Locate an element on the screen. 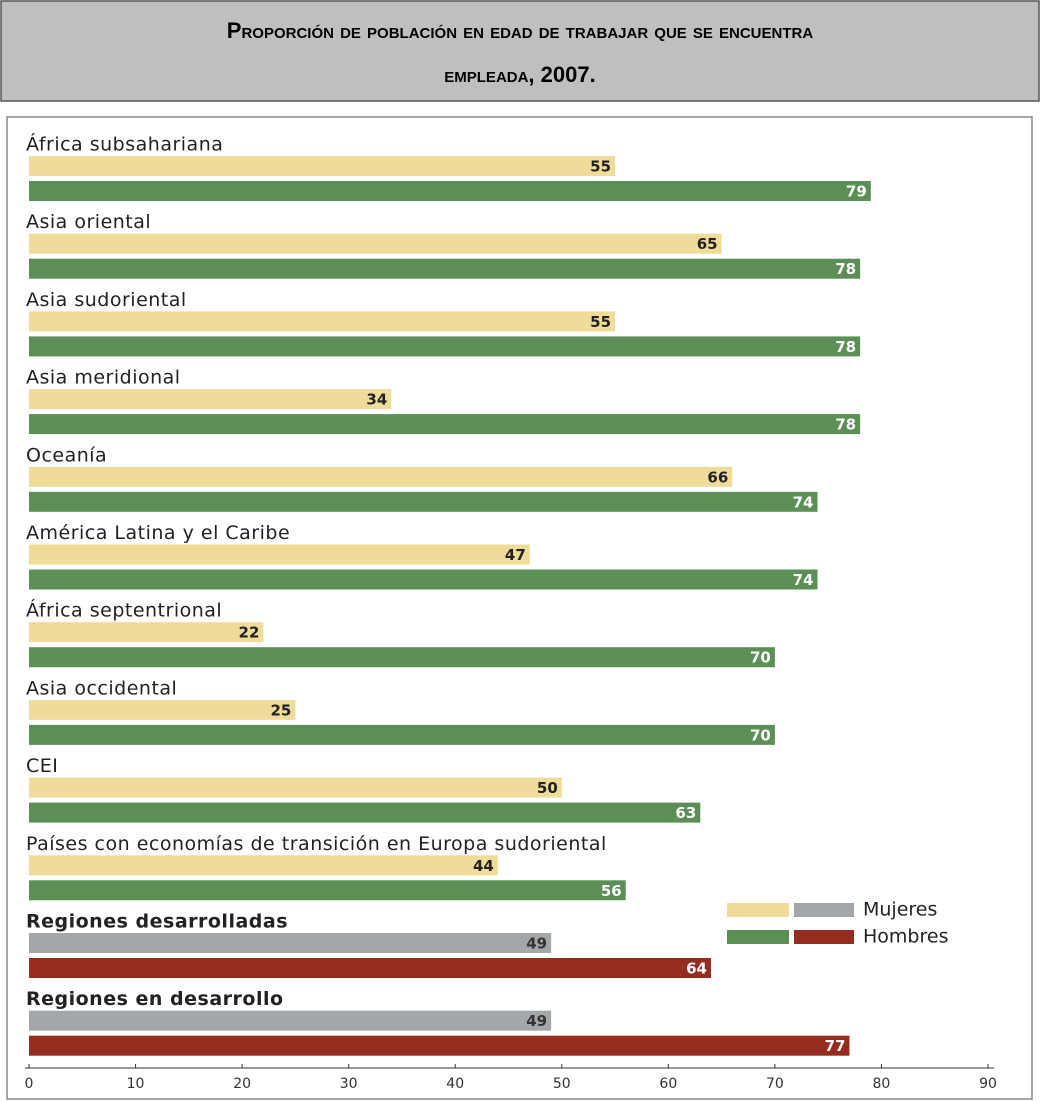  x-tick-label: 90 is located at coordinates (988, 1084).